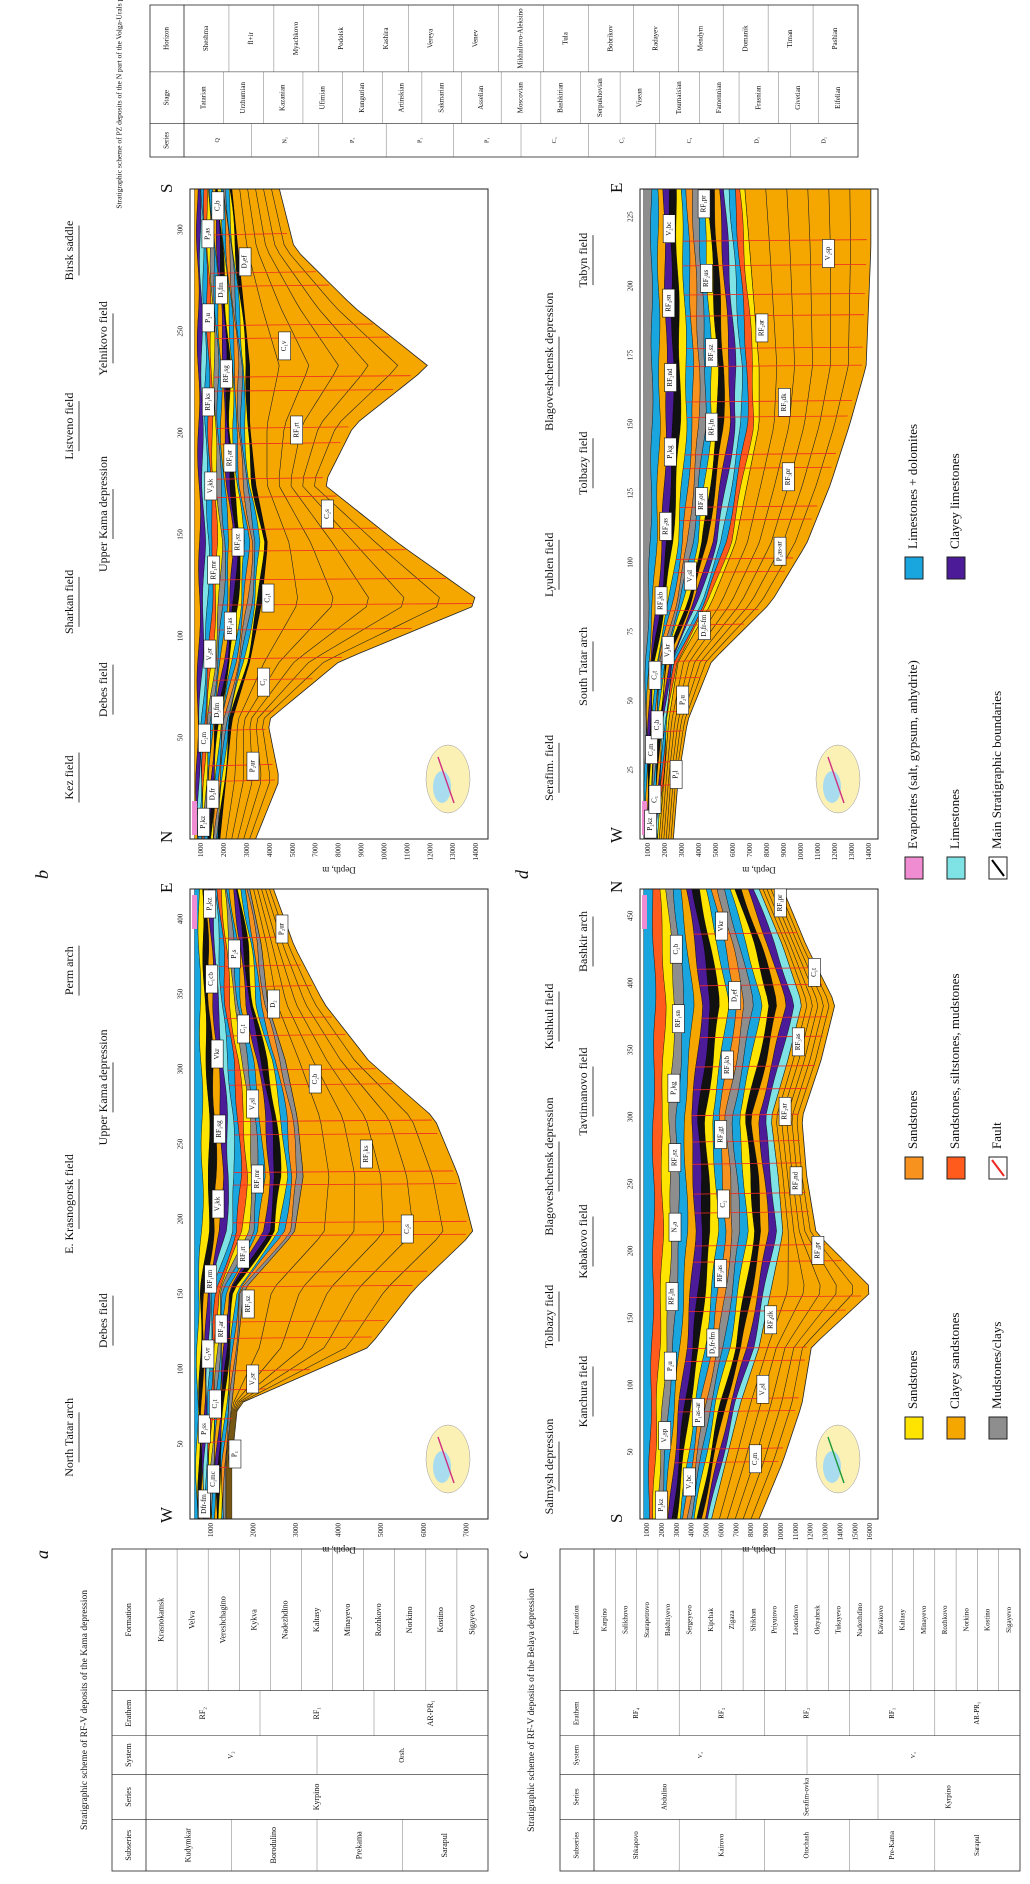 The image size is (1030, 1884). I want to click on table-cell: Abdulino, so click(665, 1796).